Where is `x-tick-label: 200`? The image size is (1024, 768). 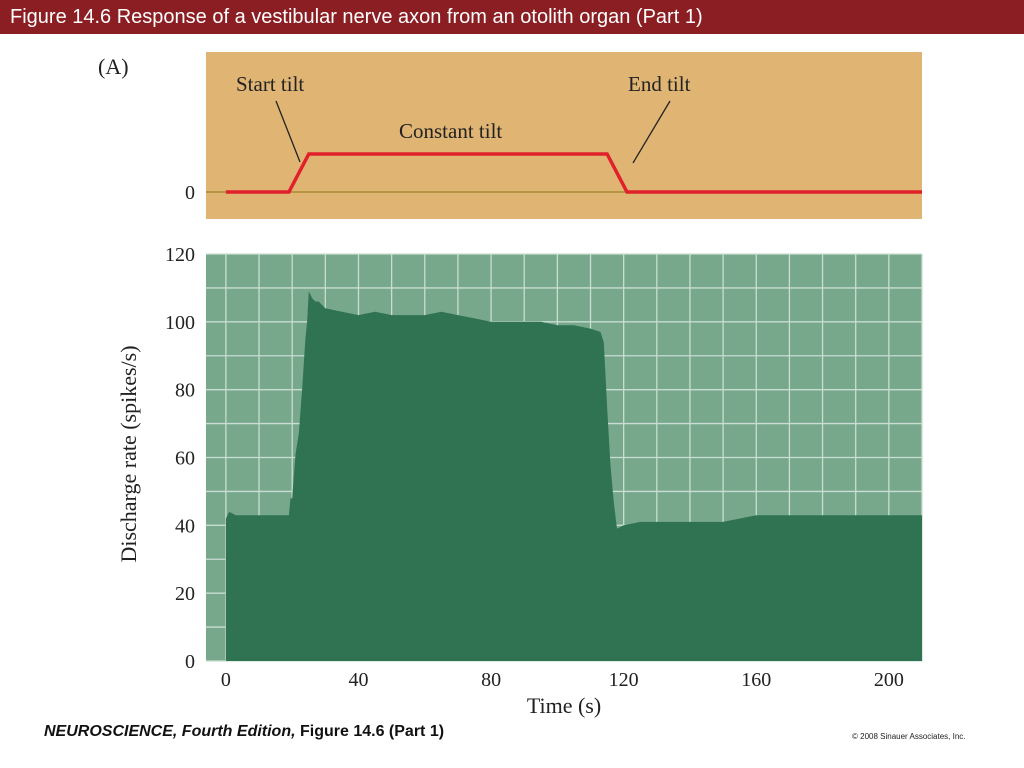
x-tick-label: 200 is located at coordinates (889, 680).